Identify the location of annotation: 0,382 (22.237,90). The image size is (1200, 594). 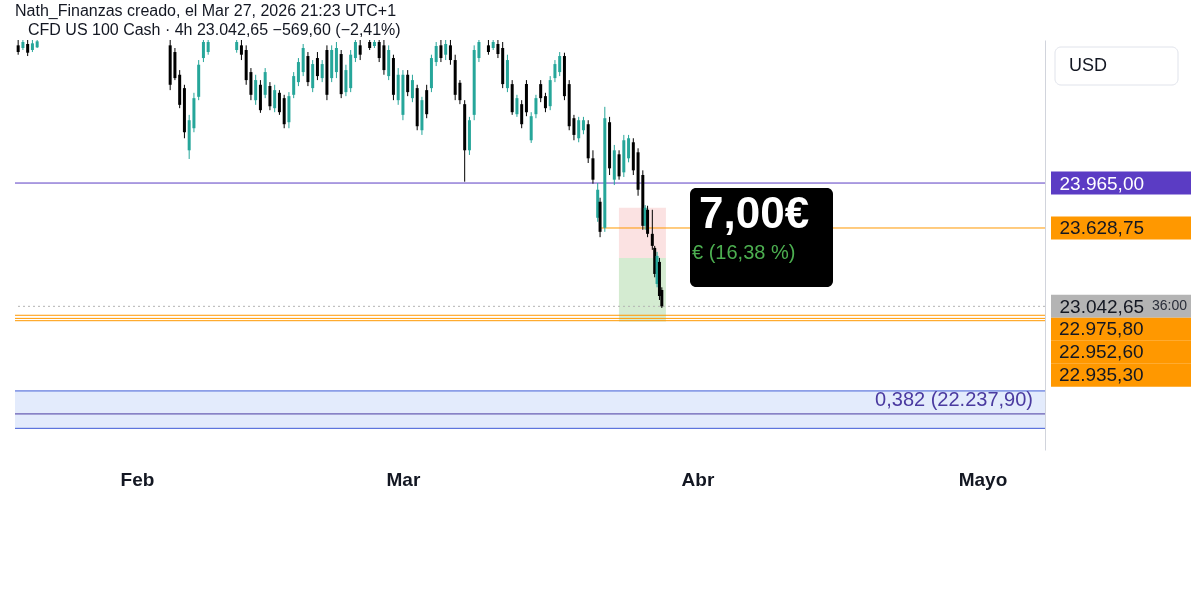
(954, 399).